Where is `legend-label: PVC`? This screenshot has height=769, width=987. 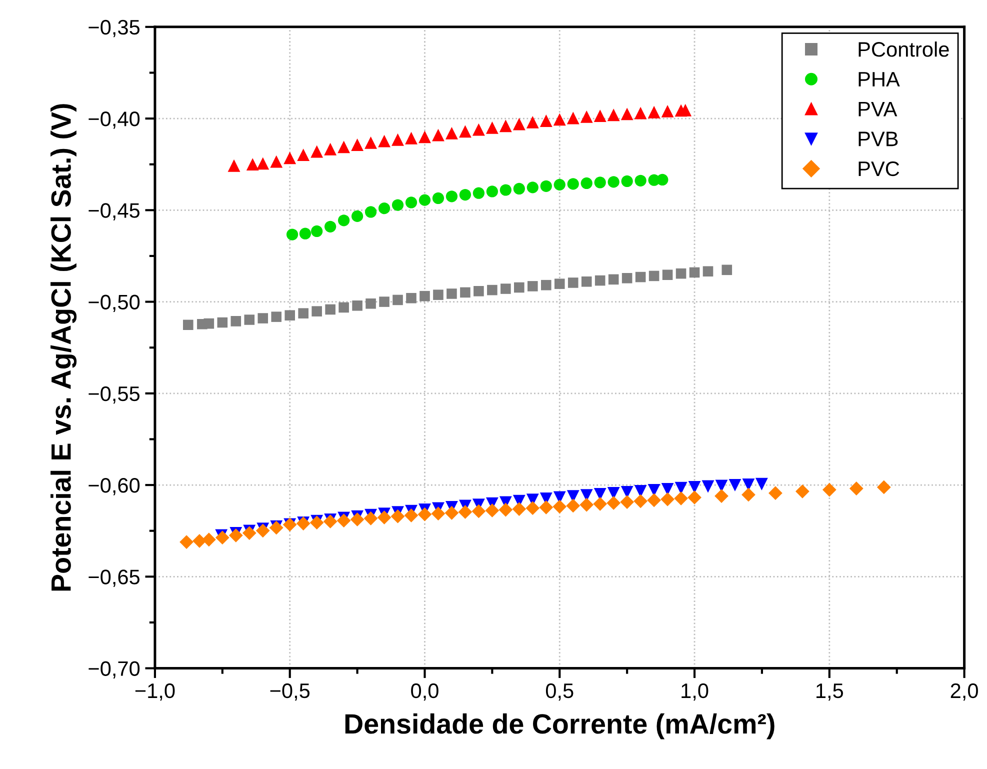 legend-label: PVC is located at coordinates (879, 168).